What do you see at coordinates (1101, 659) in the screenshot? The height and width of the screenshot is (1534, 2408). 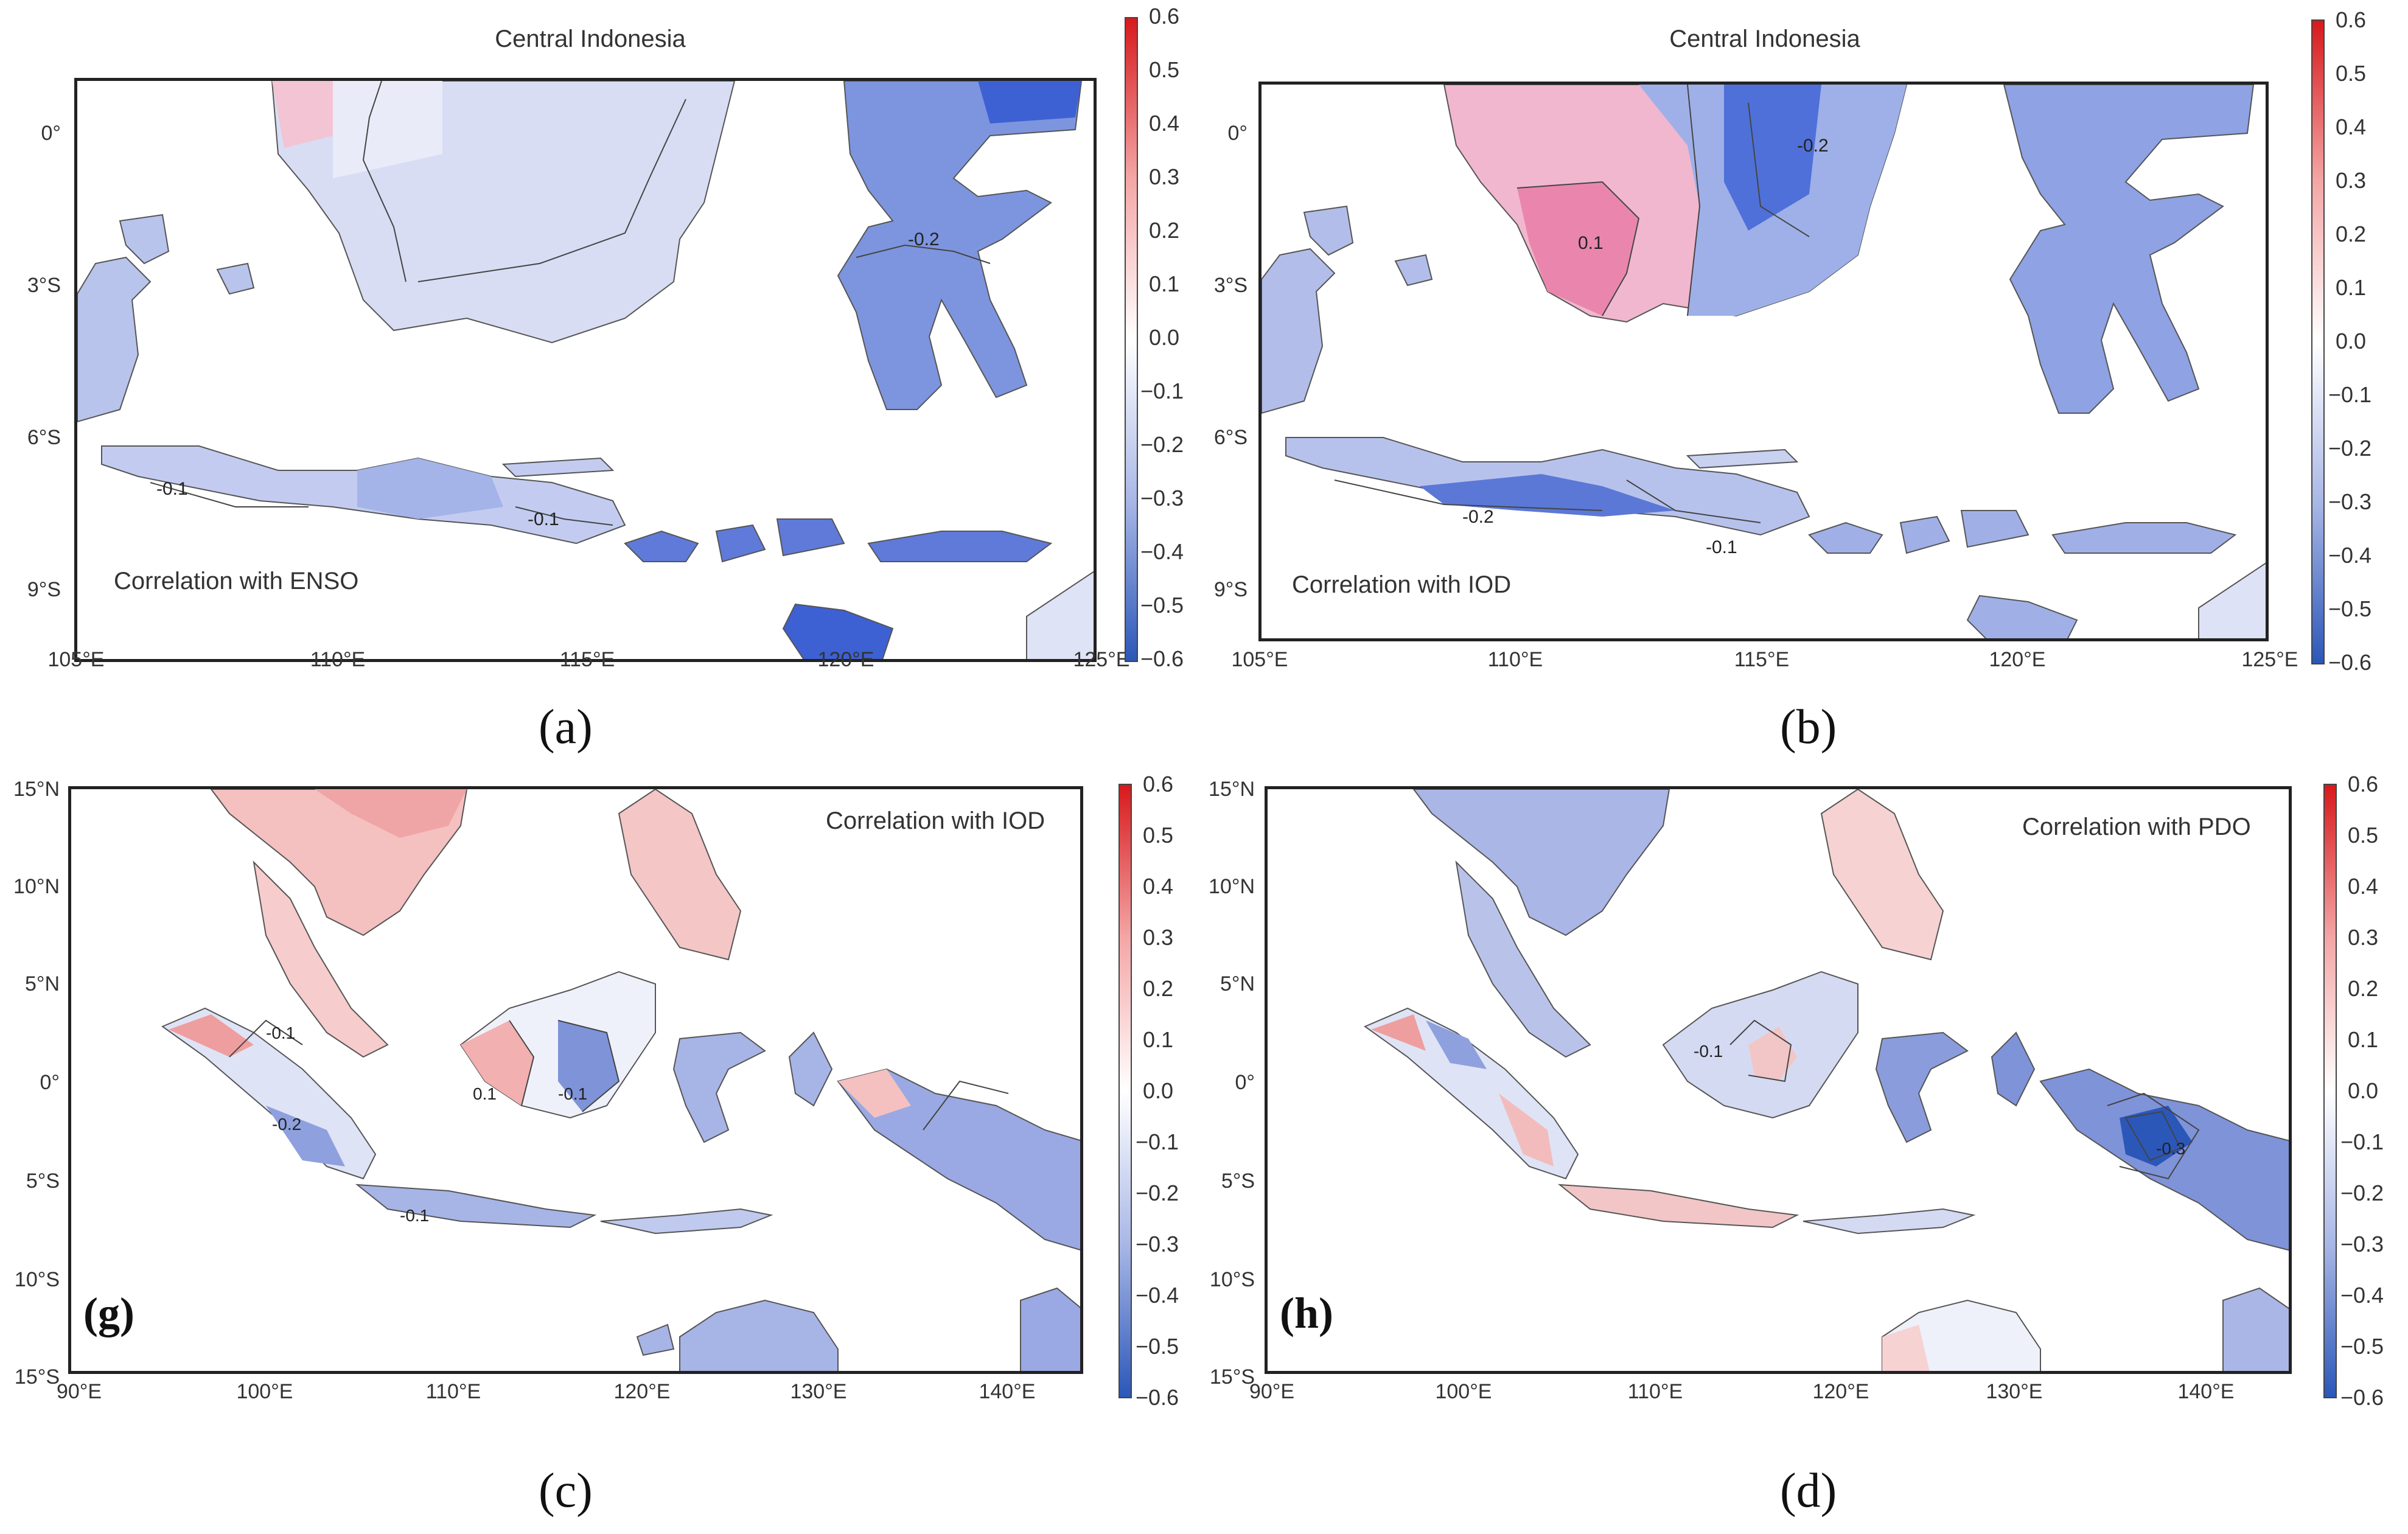 I see `x-tick-label: 125°E` at bounding box center [1101, 659].